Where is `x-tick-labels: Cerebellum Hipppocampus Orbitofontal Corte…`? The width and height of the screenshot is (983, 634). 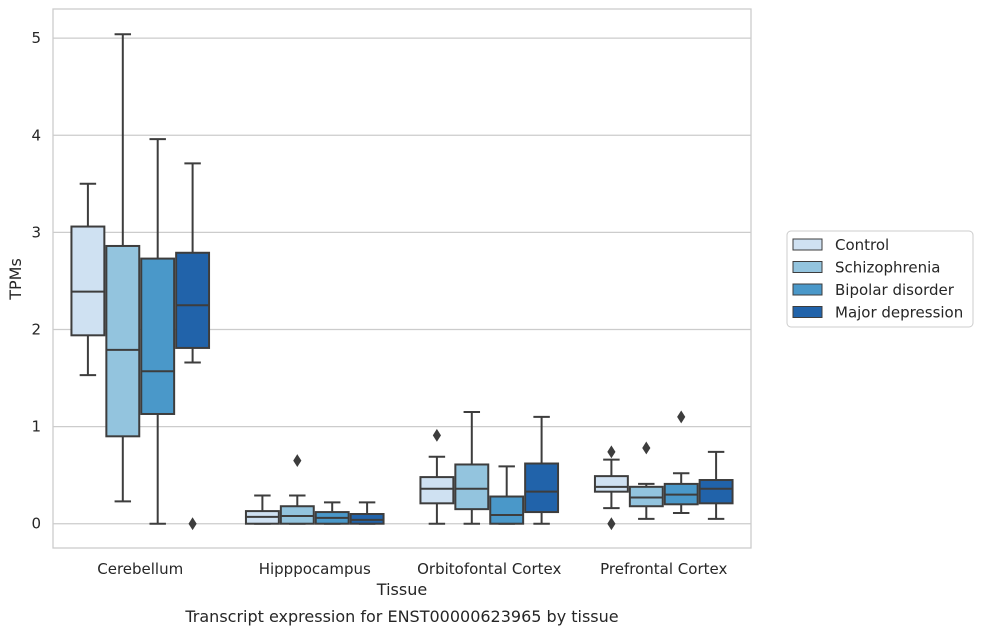 x-tick-labels: Cerebellum Hipppocampus Orbitofontal Corte… is located at coordinates (412, 569).